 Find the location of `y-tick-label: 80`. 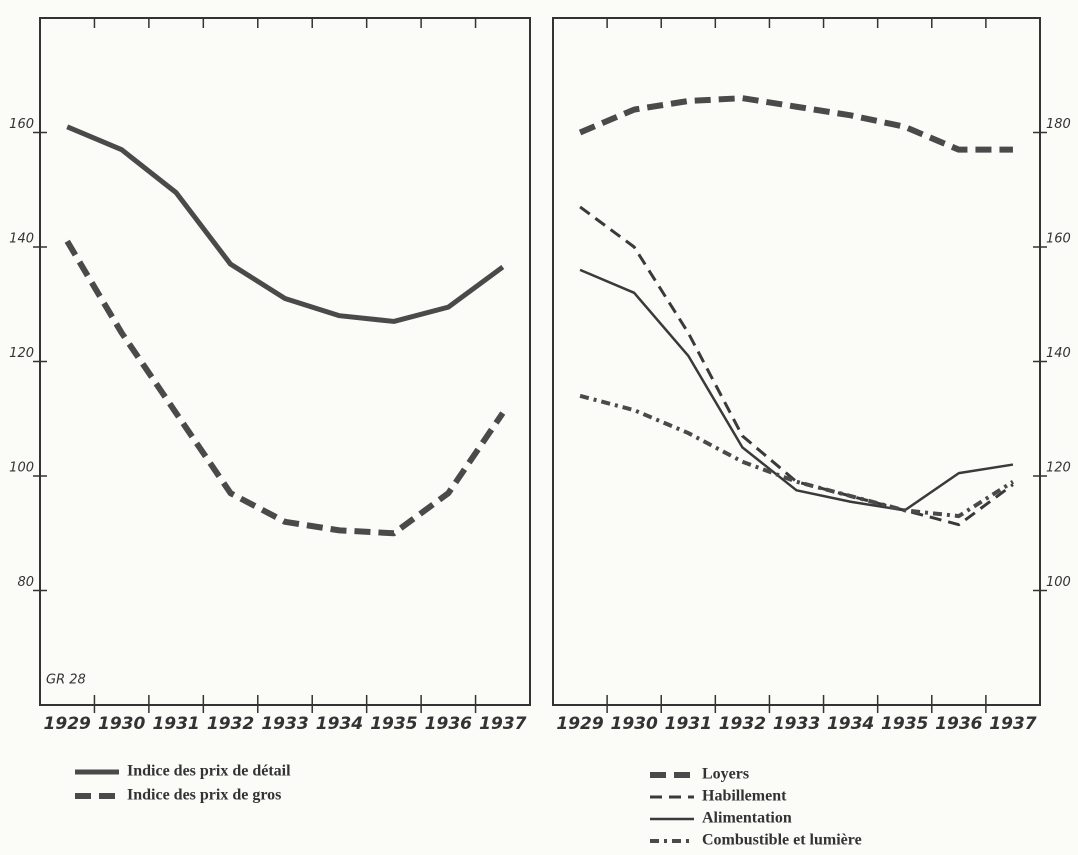

y-tick-label: 80 is located at coordinates (25, 582).